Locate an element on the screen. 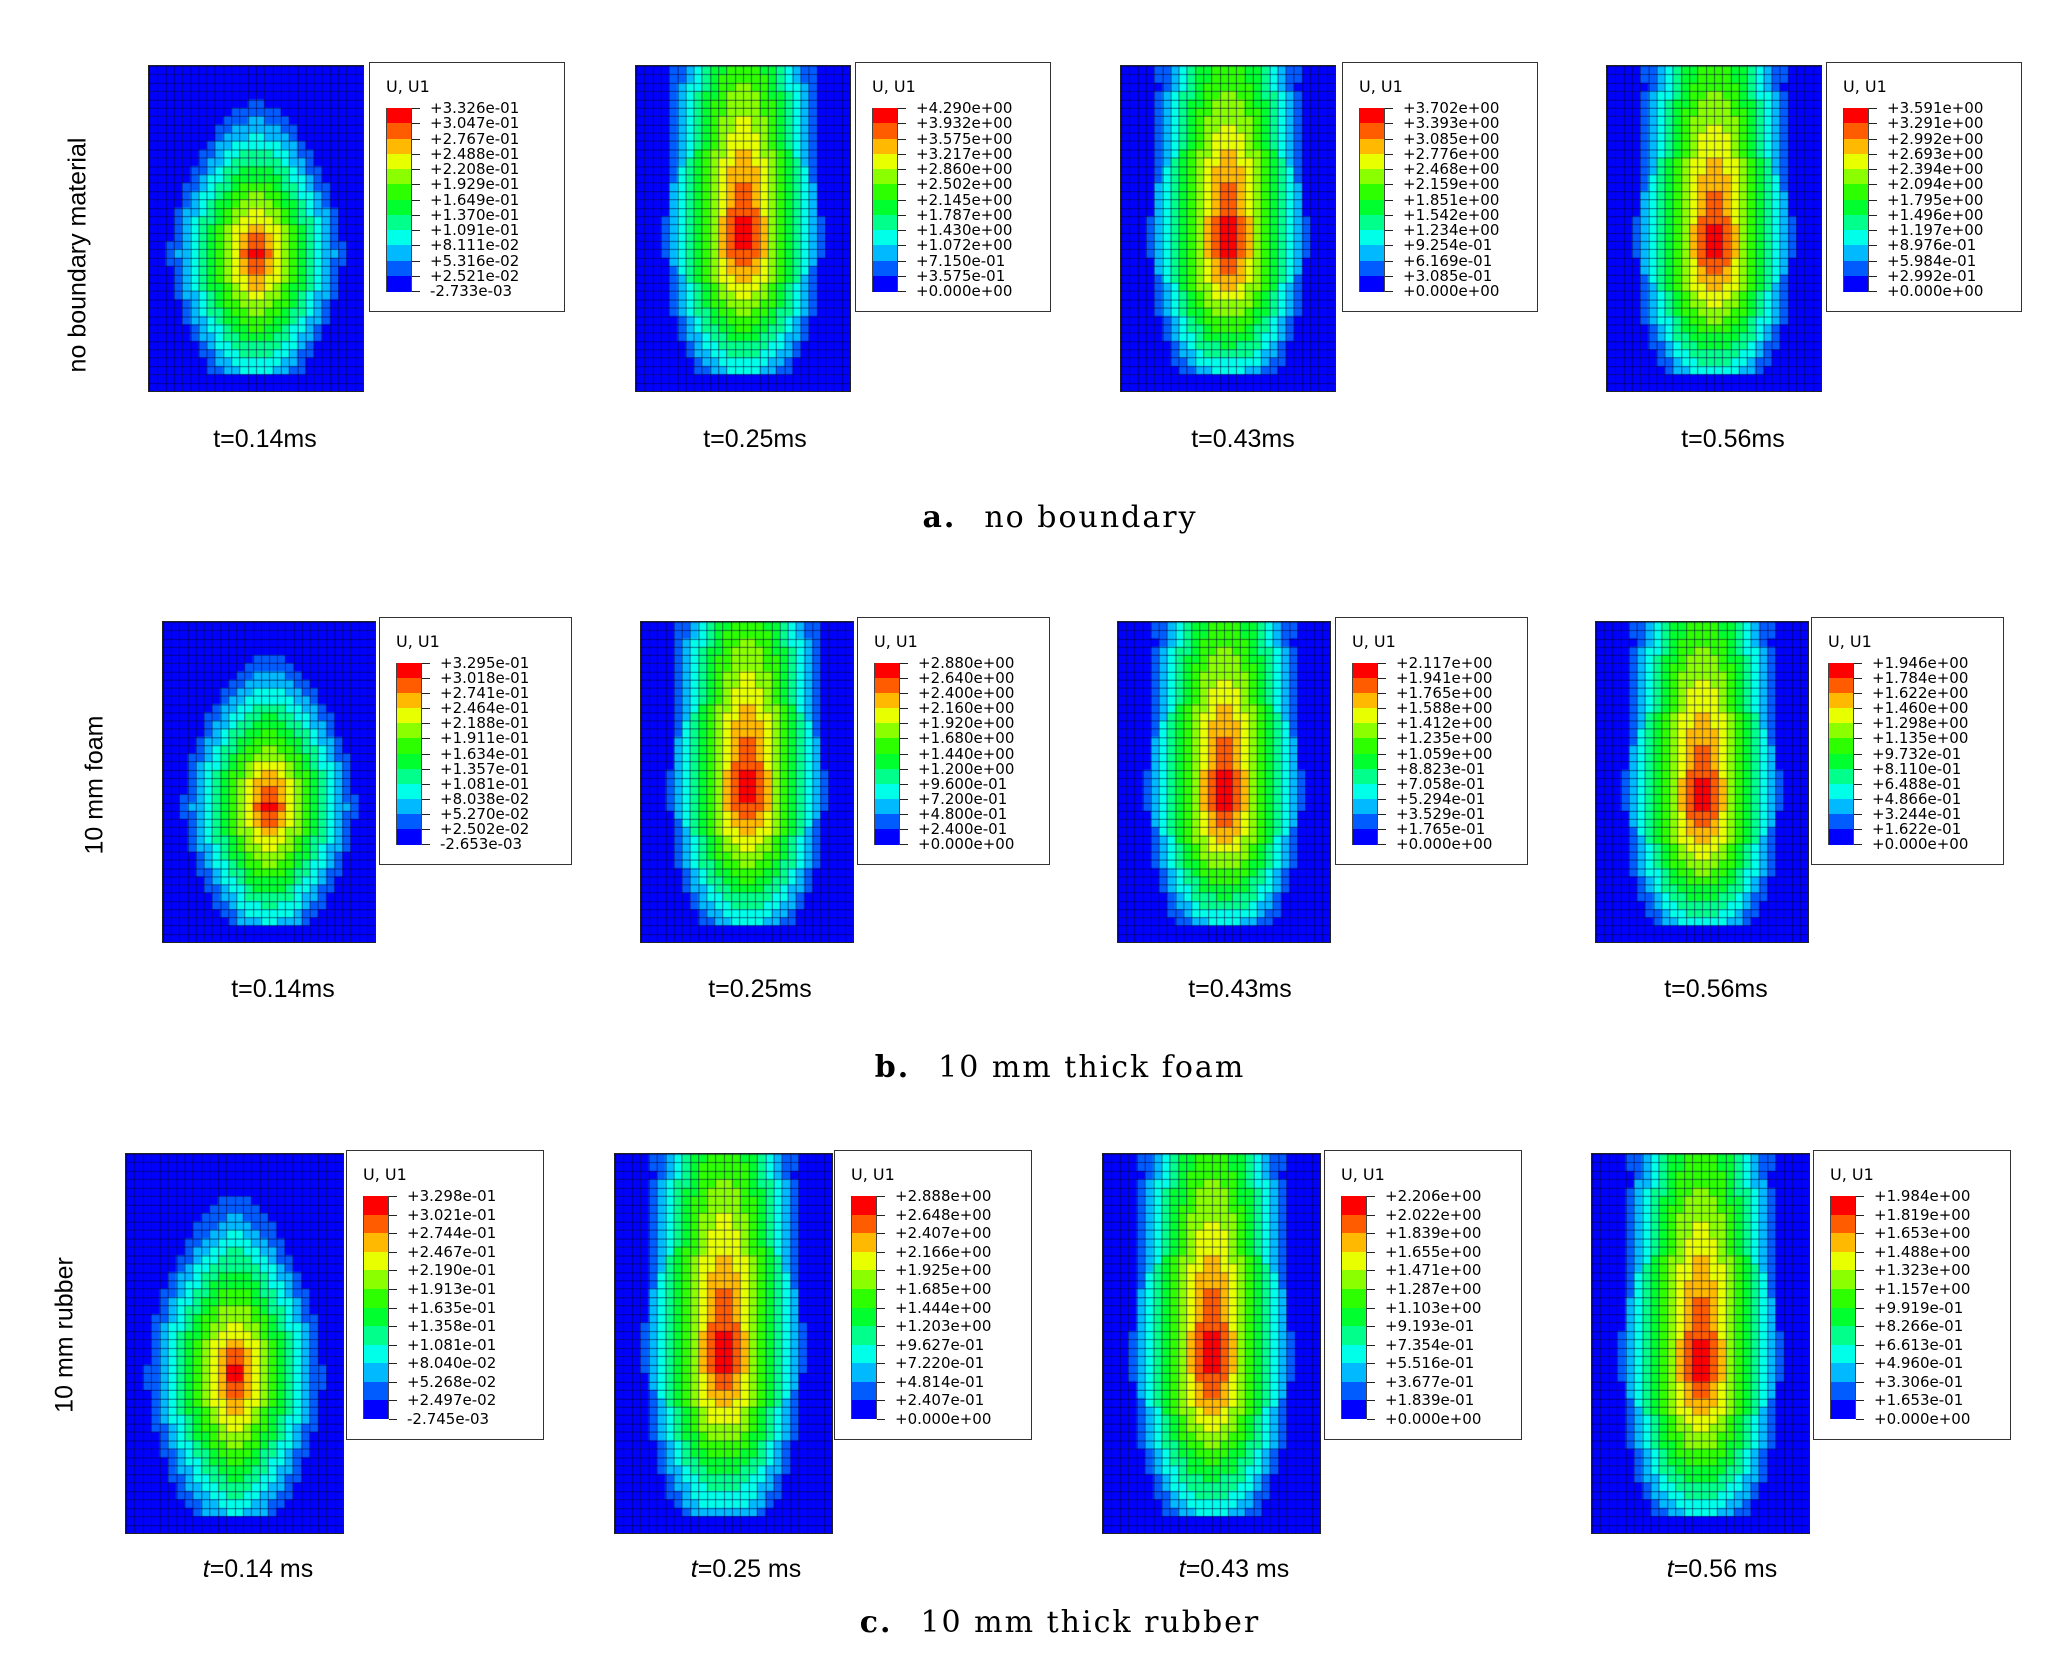 This screenshot has width=2056, height=1662. legend-value: +9.600e-01 is located at coordinates (963, 783).